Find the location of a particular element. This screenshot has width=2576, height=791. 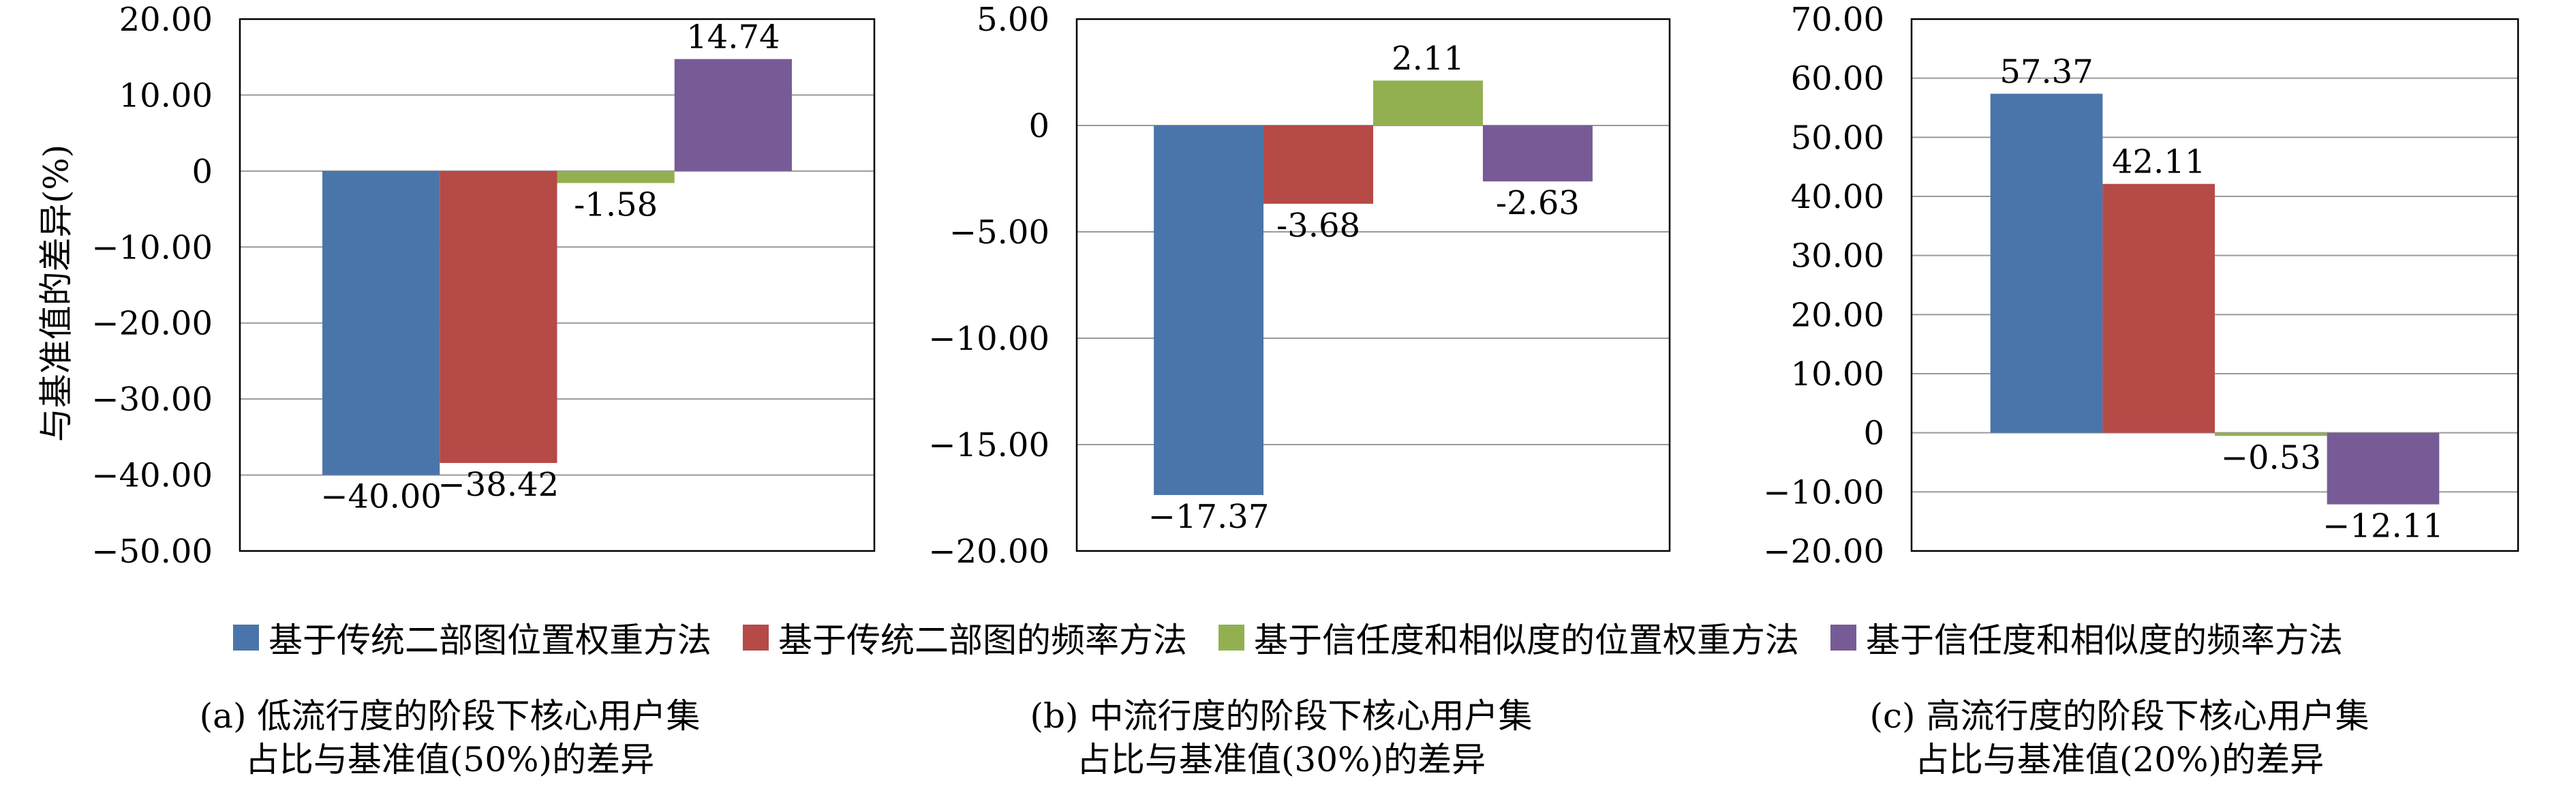

y-tick-label-c: 20.00 is located at coordinates (1837, 315).